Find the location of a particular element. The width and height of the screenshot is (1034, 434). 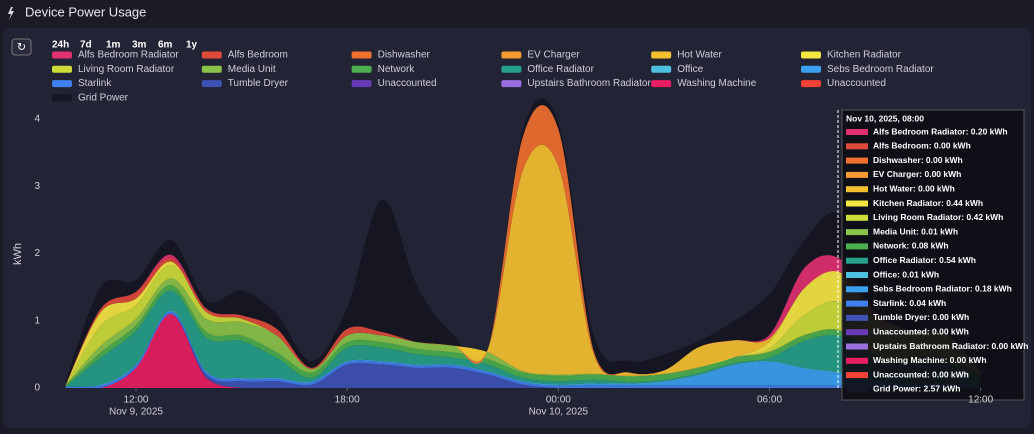

refresh-icon: ↻ is located at coordinates (21, 47).